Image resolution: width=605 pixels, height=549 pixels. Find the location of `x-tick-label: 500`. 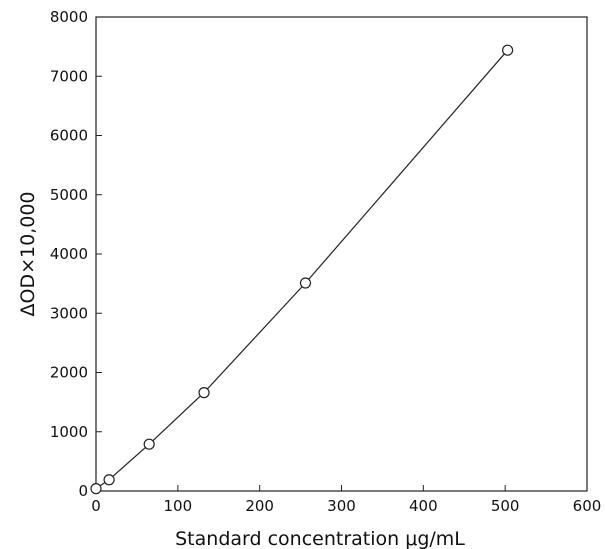

x-tick-label: 500 is located at coordinates (505, 506).